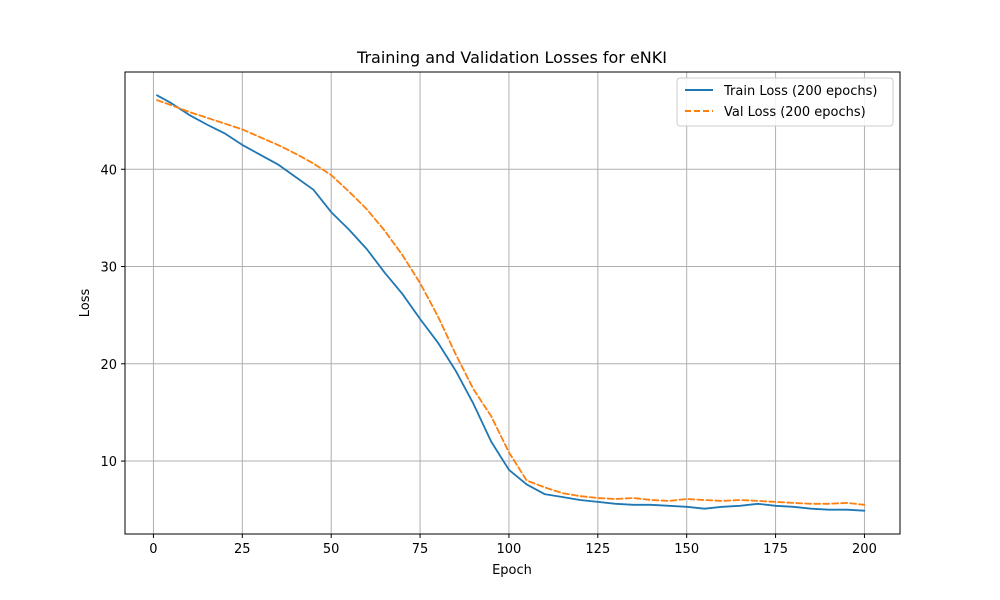 The height and width of the screenshot is (600, 1000). What do you see at coordinates (597, 549) in the screenshot?
I see `x-tick-label: 125` at bounding box center [597, 549].